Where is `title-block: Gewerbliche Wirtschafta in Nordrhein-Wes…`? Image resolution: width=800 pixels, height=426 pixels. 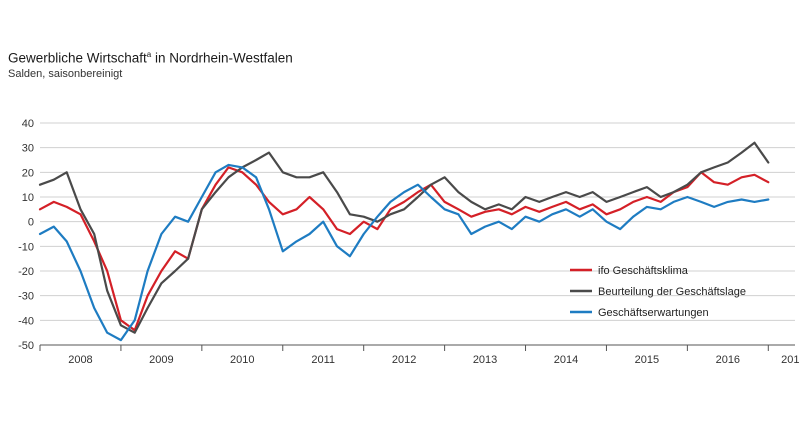 title-block: Gewerbliche Wirtschafta in Nordrhein-Wes… is located at coordinates (150, 65).